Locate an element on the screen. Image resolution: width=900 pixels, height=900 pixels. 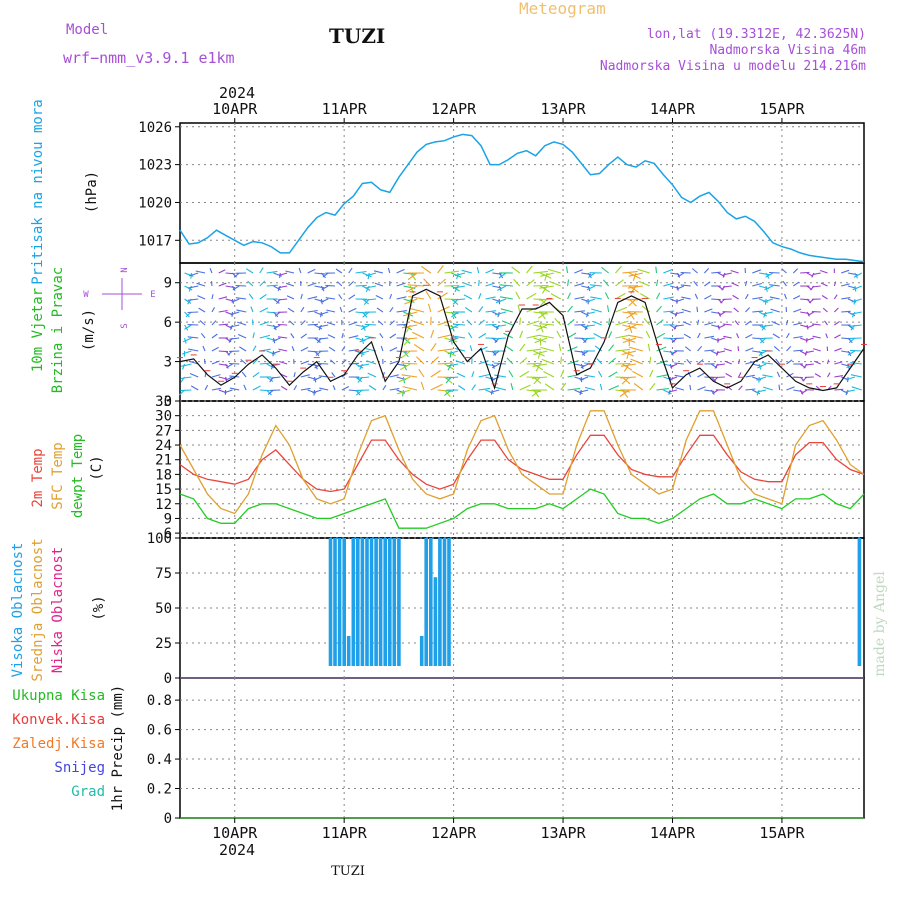
top-day-label: 13APR is located at coordinates (563, 109).